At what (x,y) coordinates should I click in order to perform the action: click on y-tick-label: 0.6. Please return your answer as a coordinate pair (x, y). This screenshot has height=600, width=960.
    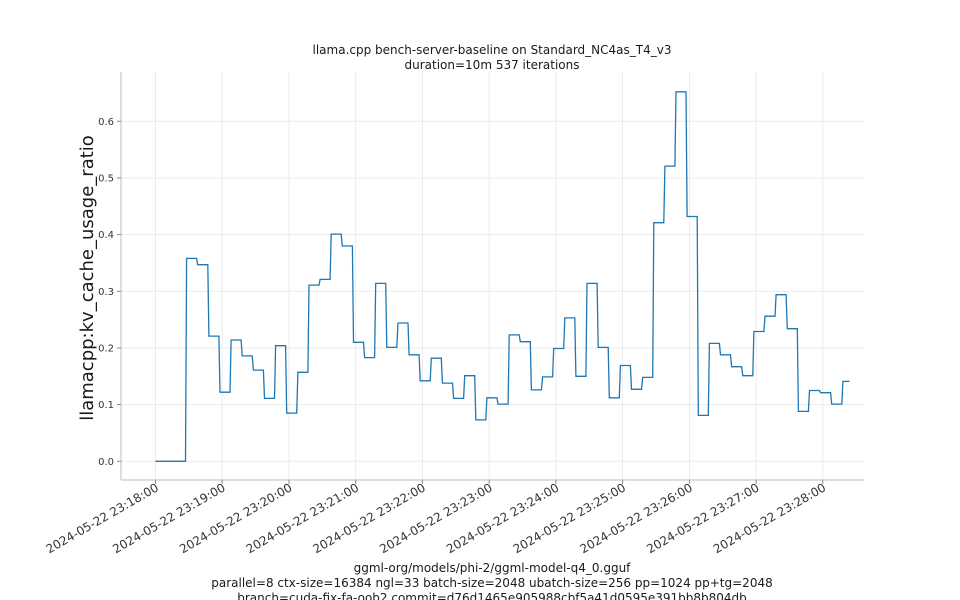
    Looking at the image, I should click on (106, 122).